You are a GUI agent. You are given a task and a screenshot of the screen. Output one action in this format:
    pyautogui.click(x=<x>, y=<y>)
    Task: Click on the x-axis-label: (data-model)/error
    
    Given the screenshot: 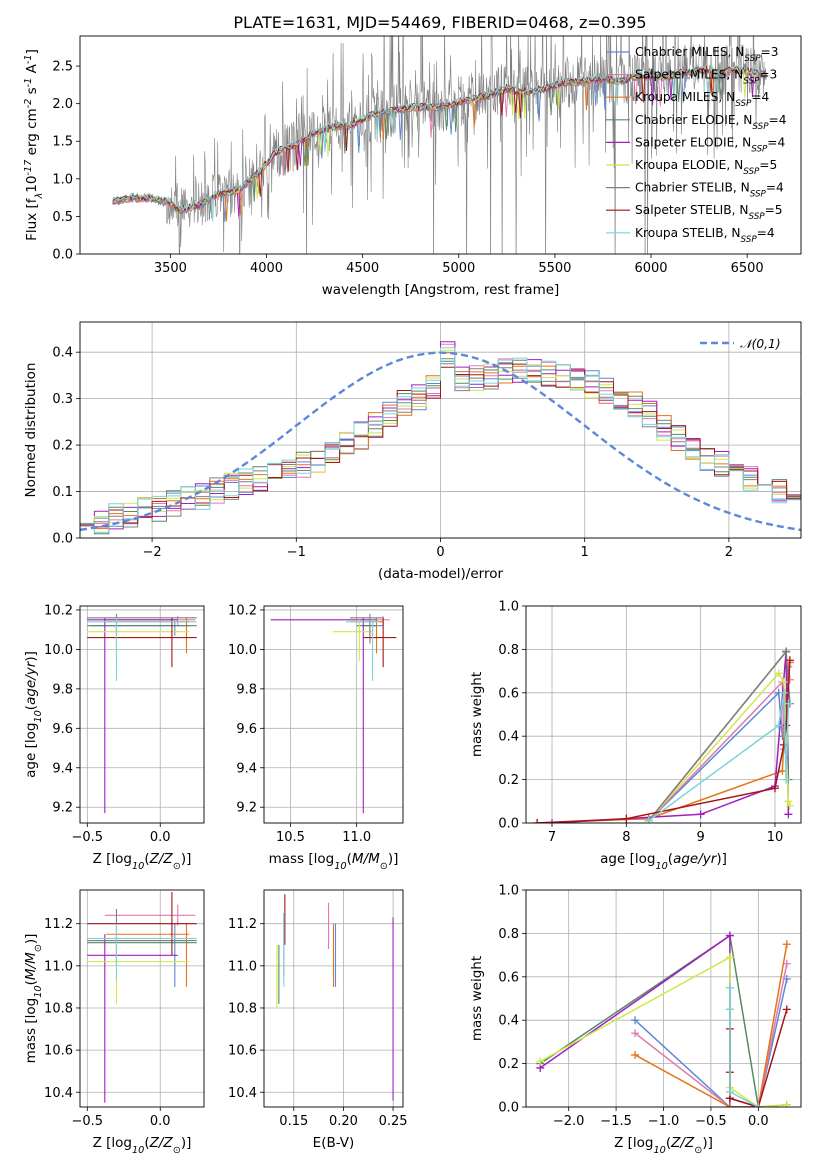 What is the action you would take?
    pyautogui.click(x=441, y=574)
    